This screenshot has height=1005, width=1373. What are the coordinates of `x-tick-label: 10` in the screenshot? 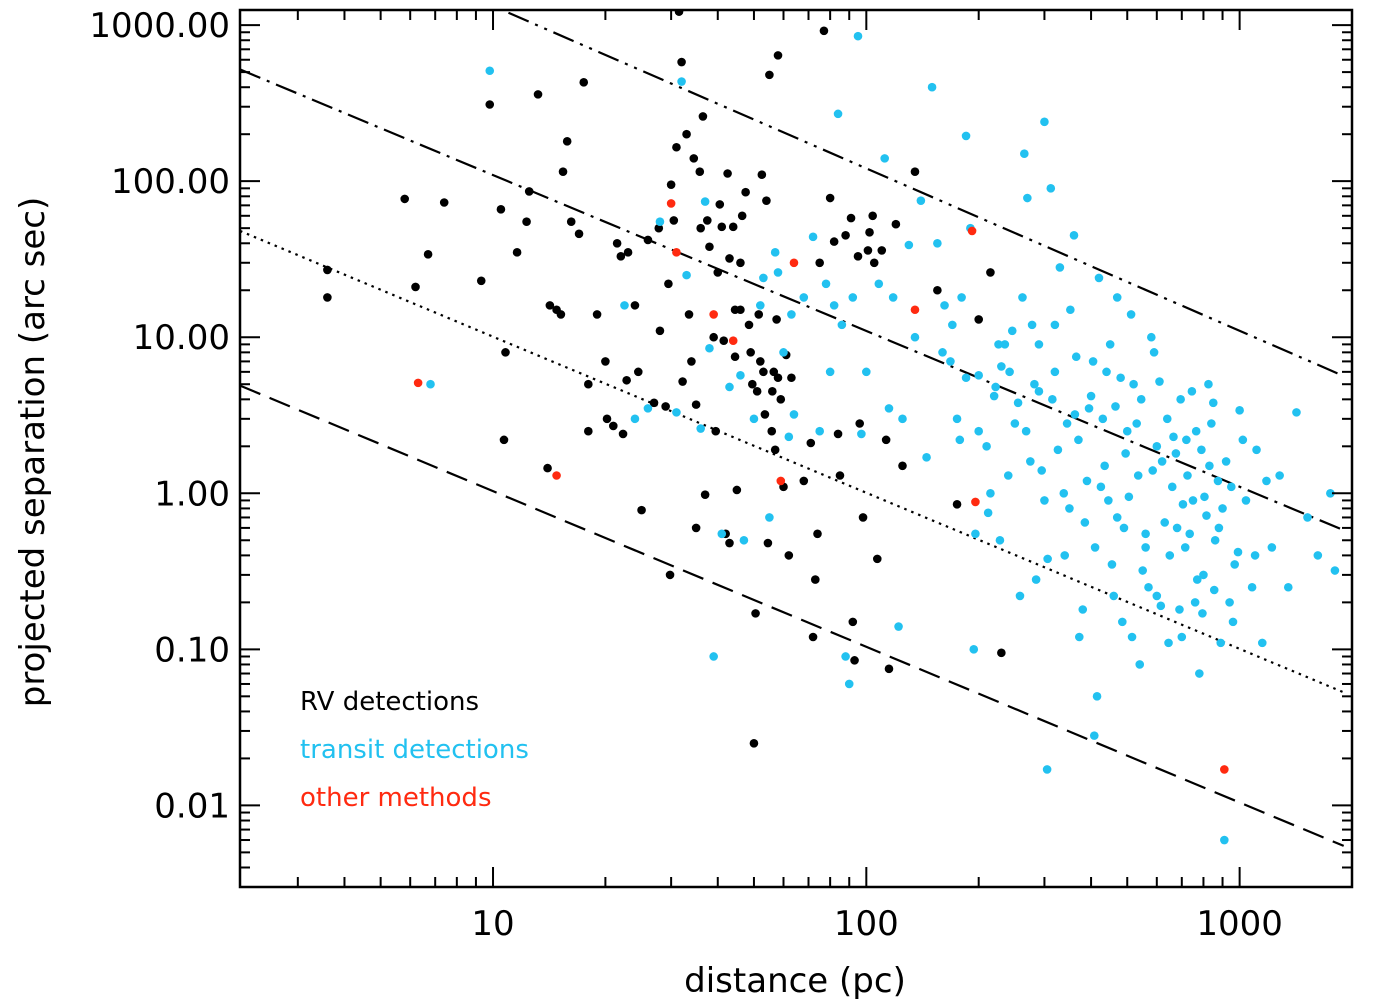 It's located at (492, 924).